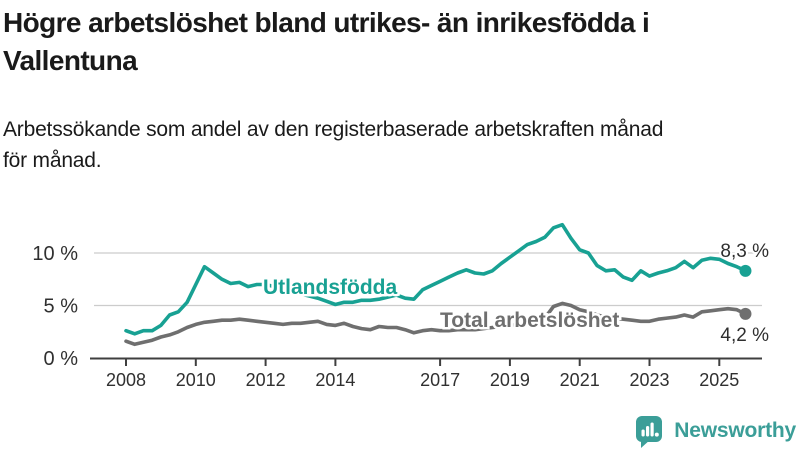 This screenshot has width=800, height=450. What do you see at coordinates (61, 307) in the screenshot?
I see `y-axis-tick-label: 5 %` at bounding box center [61, 307].